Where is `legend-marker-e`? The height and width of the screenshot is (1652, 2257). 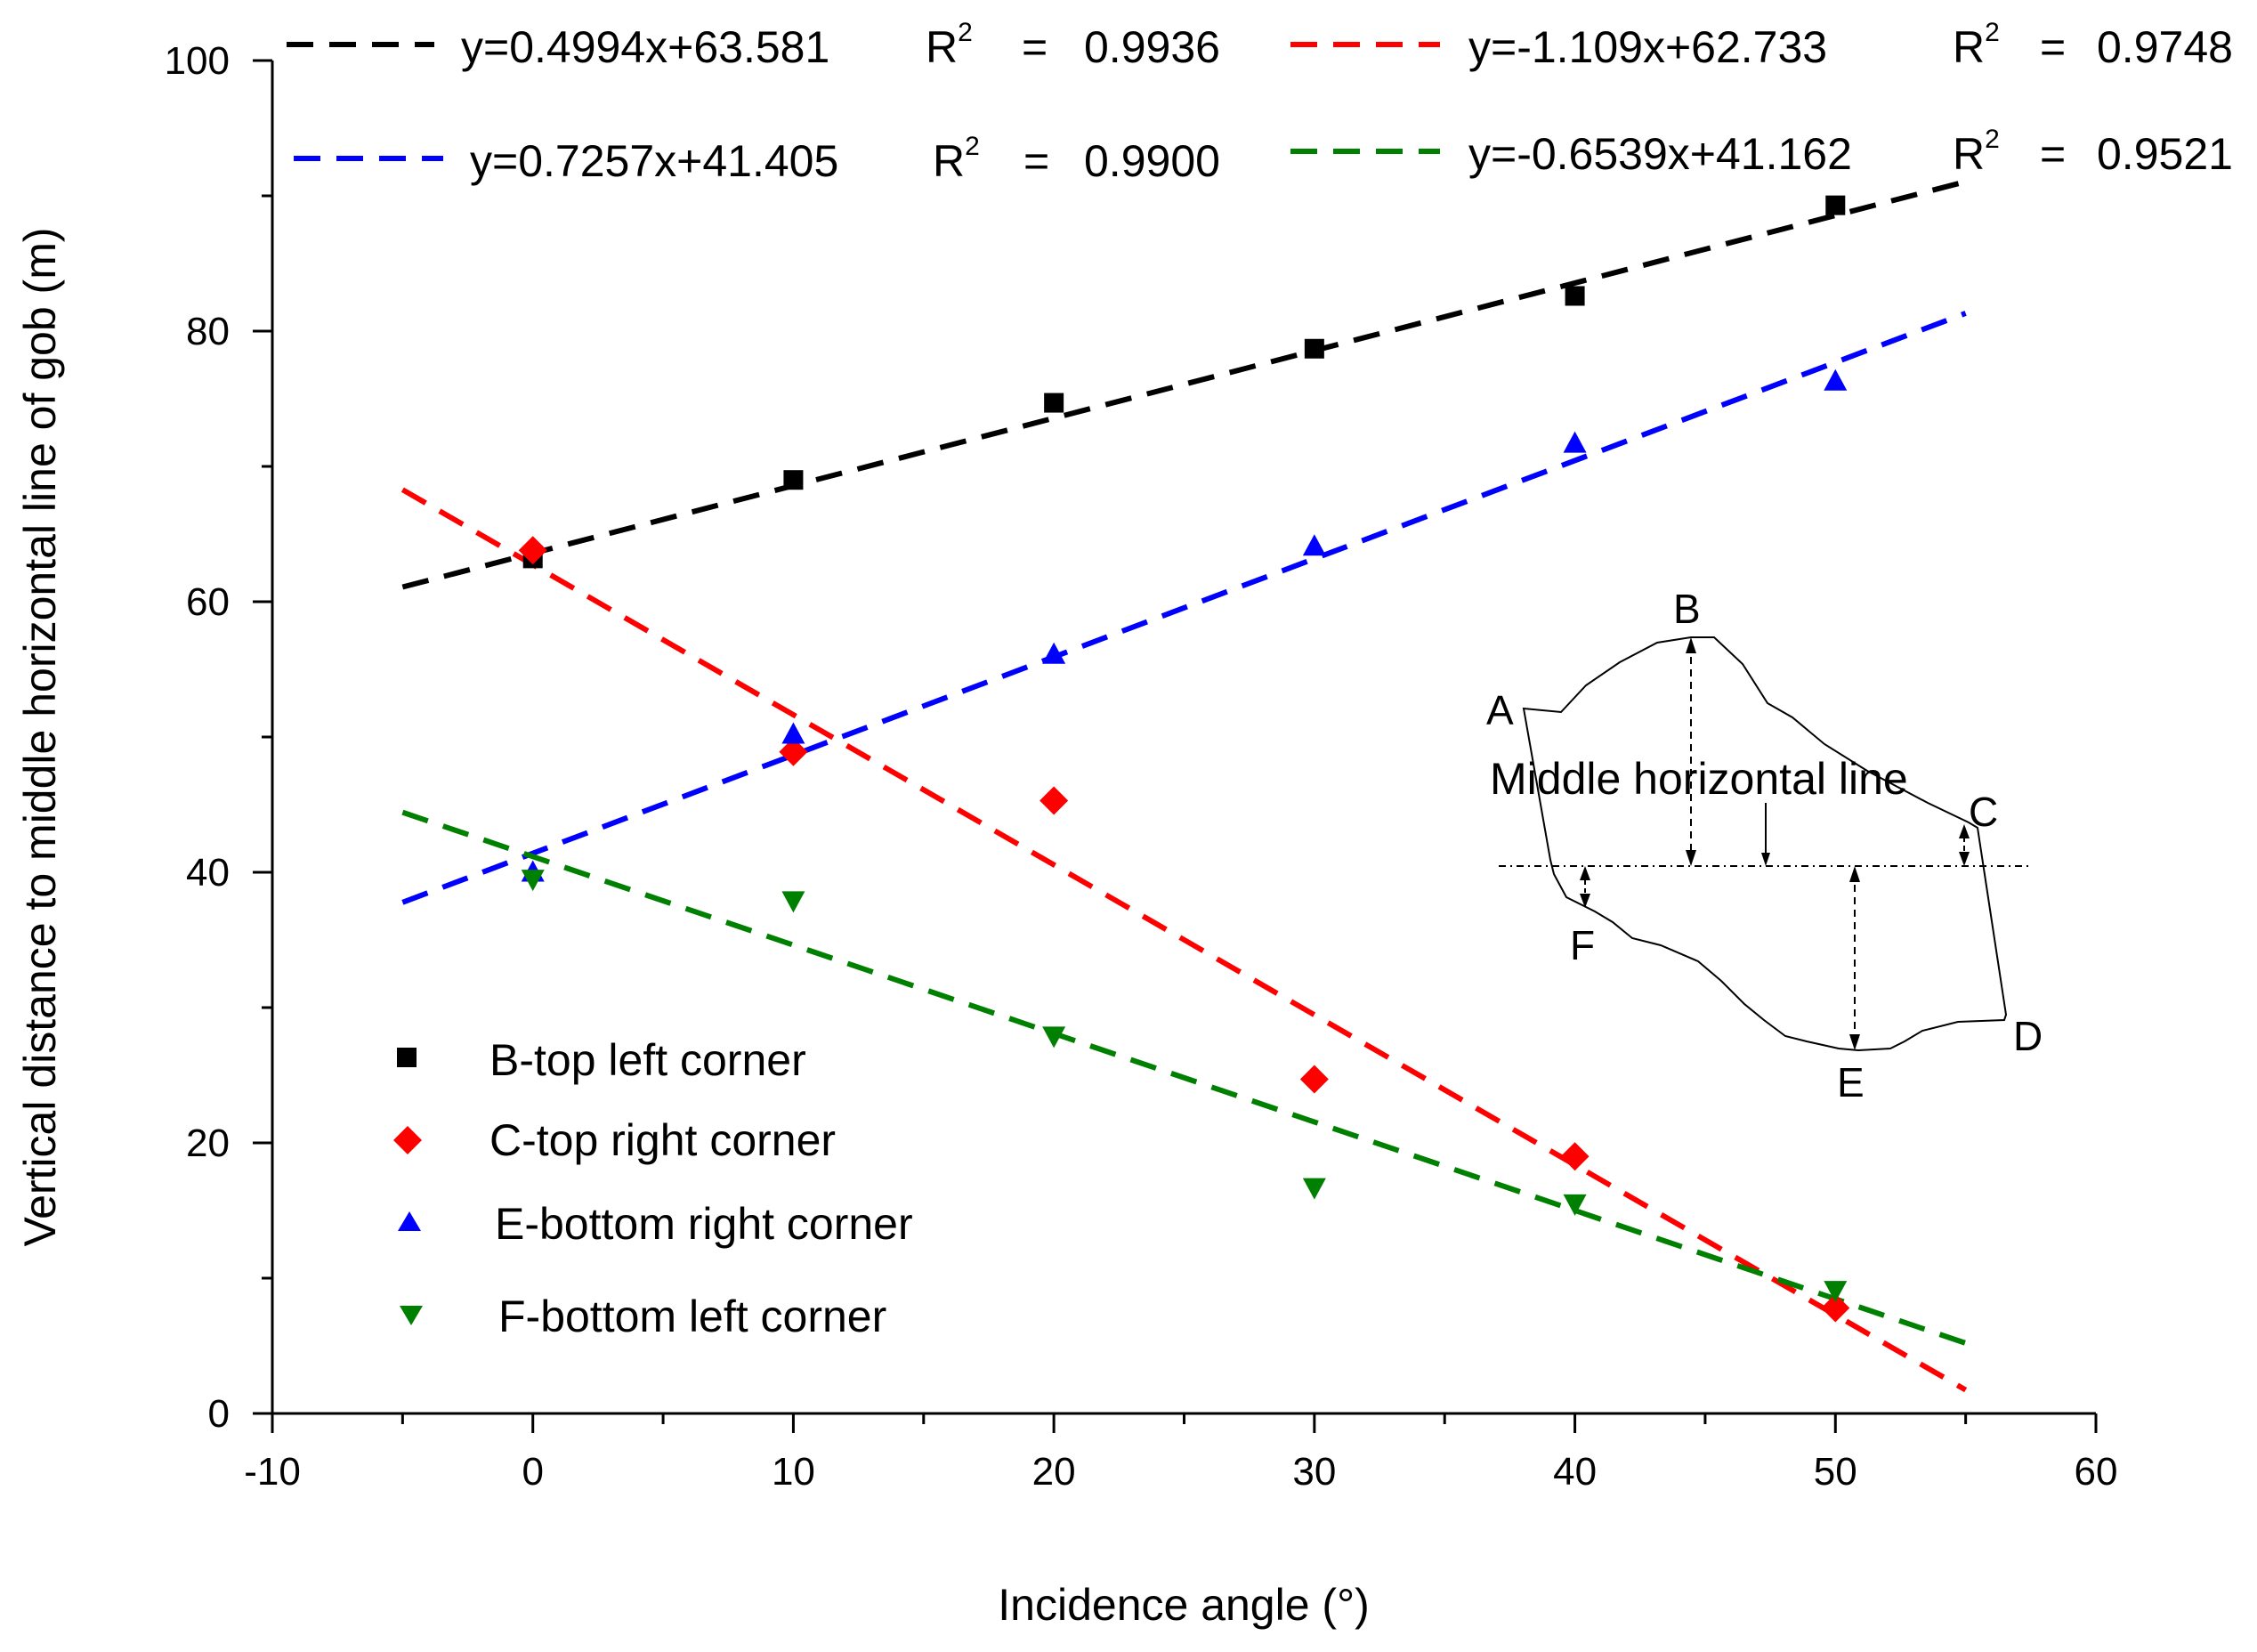
legend-marker-e is located at coordinates (409, 1221).